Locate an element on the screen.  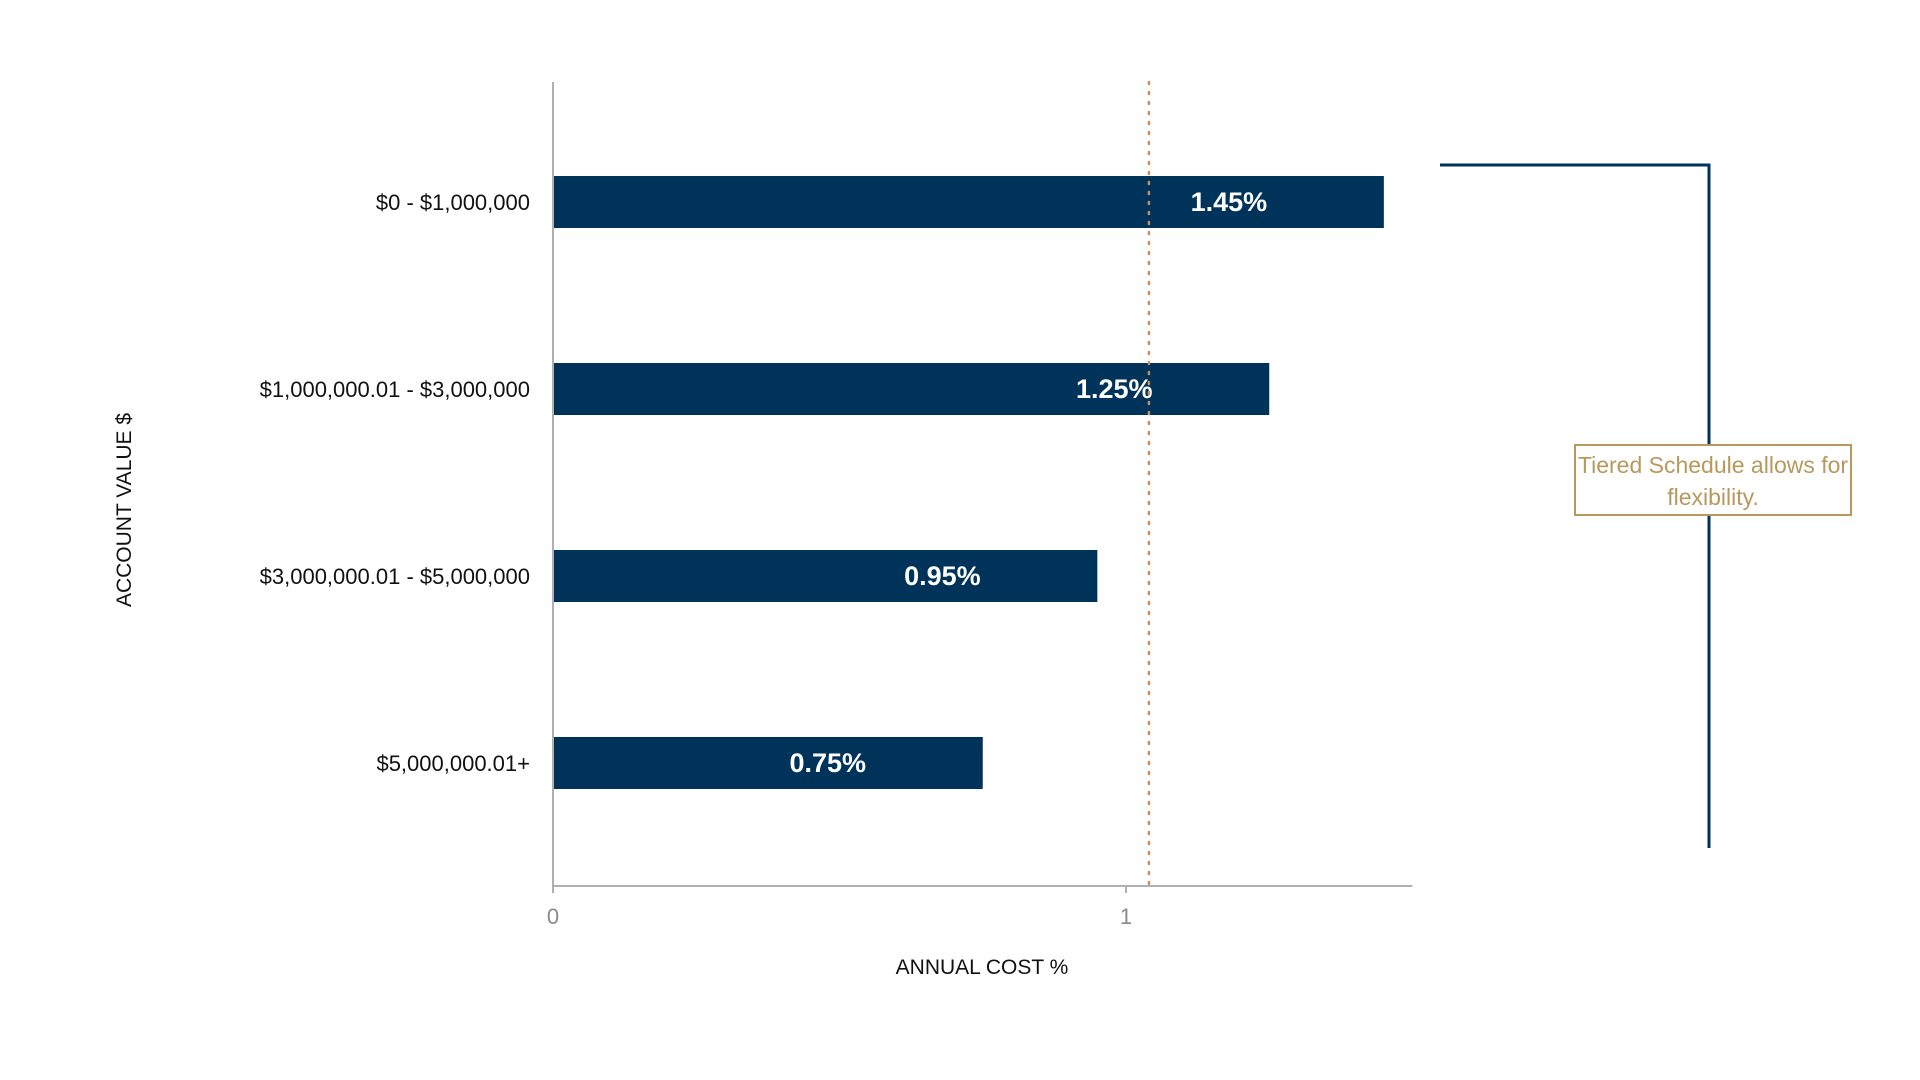
x-tick-label-1: 1 is located at coordinates (1126, 916).